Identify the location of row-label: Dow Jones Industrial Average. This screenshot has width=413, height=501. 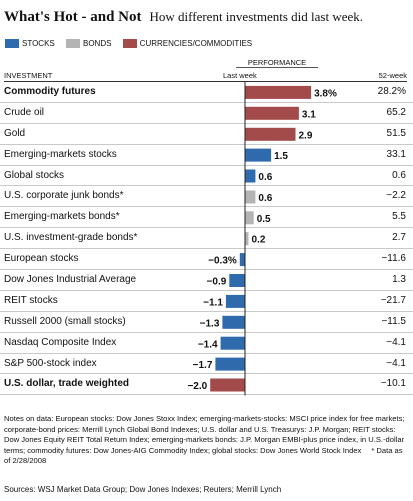
(70, 280).